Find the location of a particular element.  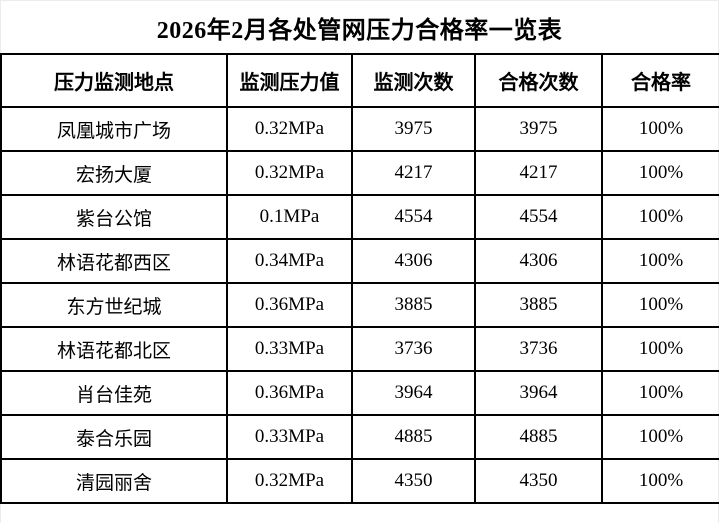

cell-monitor-count: 3975 is located at coordinates (413, 129).